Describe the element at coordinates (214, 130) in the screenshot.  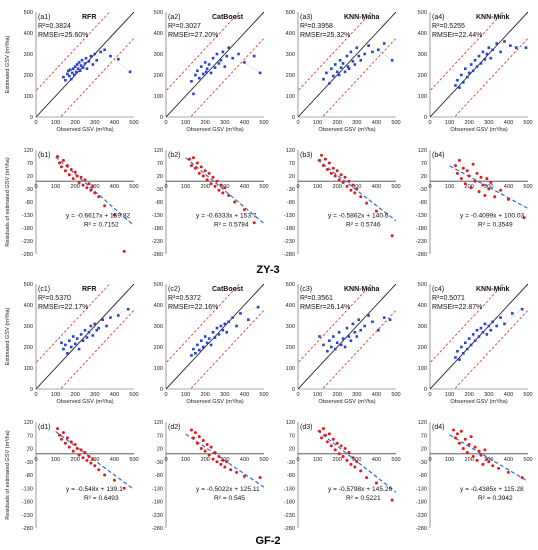
I see `x-axis-title: Observed GSV (m³/ha)` at that location.